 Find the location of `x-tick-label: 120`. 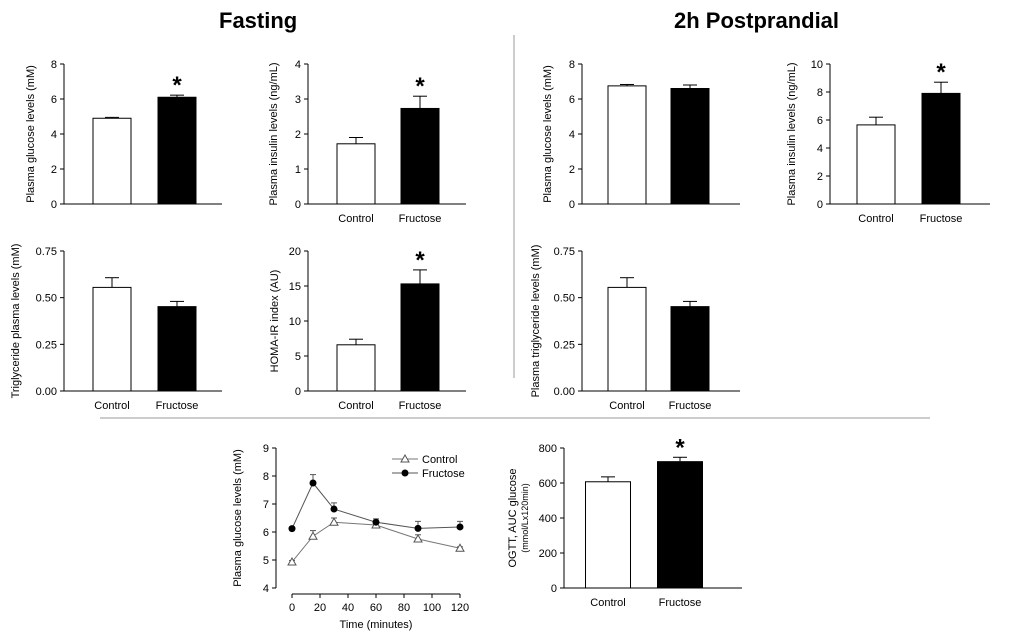

x-tick-label: 120 is located at coordinates (460, 608).